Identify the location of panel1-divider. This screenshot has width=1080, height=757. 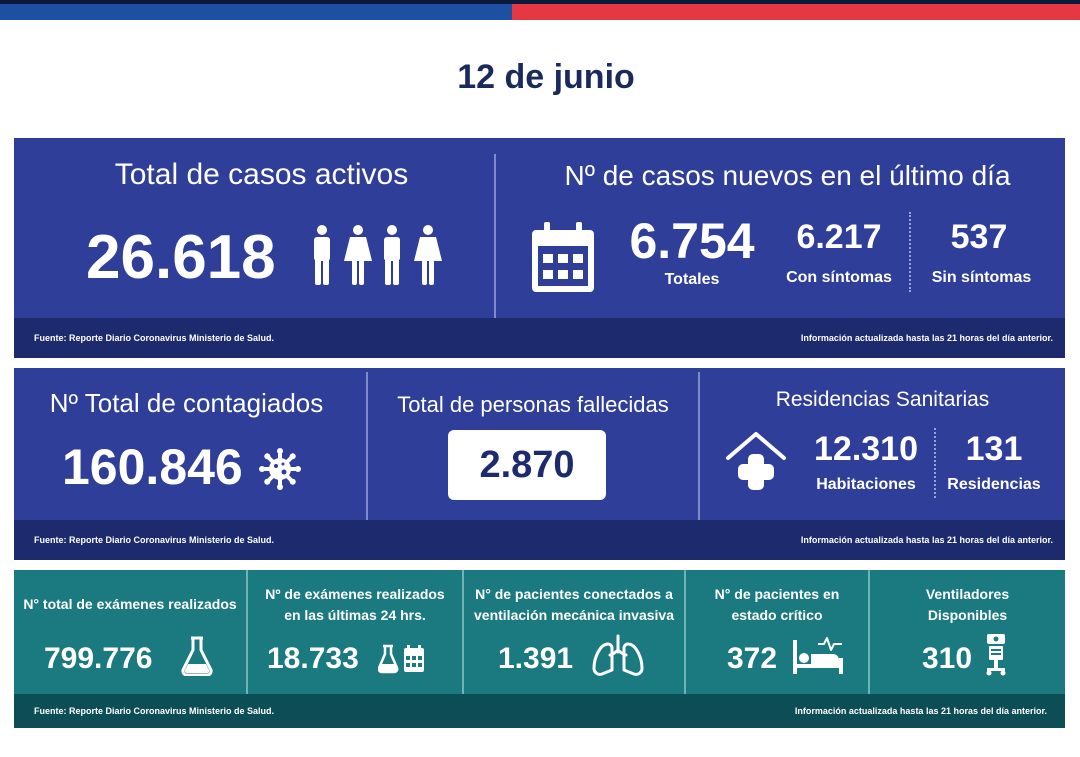
(495, 236).